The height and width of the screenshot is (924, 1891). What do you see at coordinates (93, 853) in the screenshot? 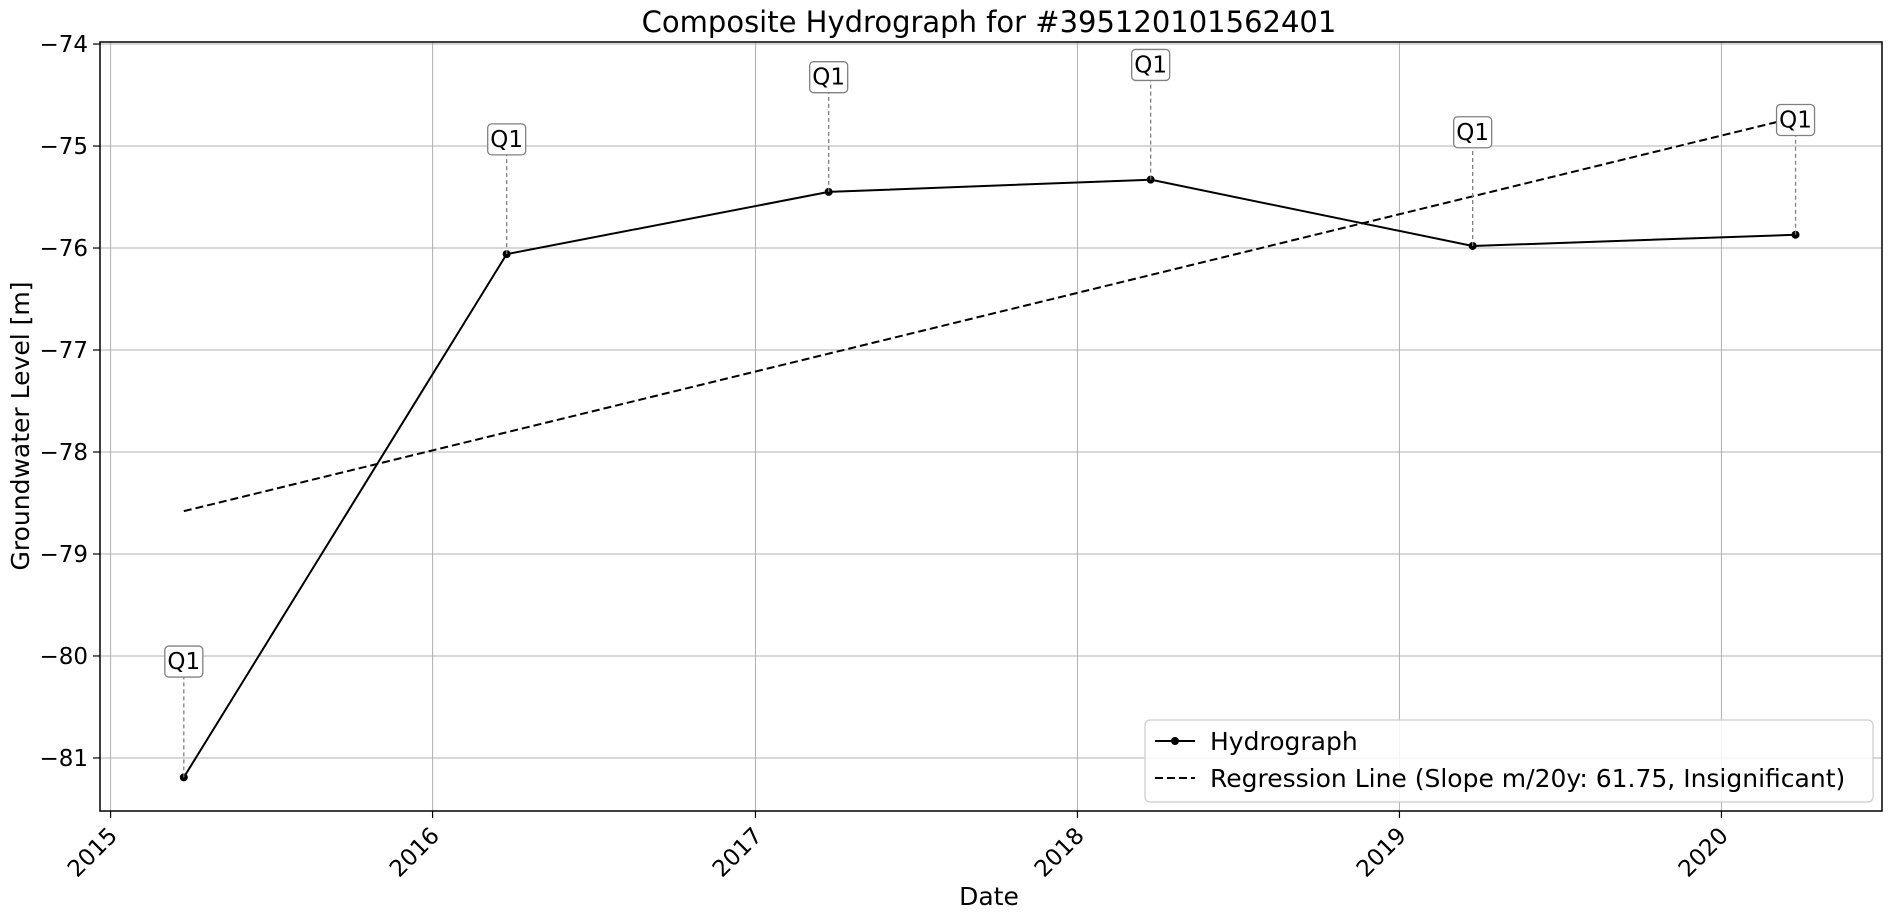
I see `x-tick-label: 2015` at bounding box center [93, 853].